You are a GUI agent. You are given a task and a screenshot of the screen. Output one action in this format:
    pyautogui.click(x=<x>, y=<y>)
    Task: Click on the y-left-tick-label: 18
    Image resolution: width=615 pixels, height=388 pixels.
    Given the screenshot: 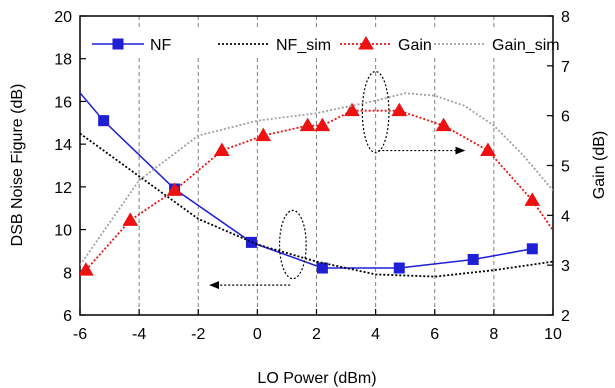 What is the action you would take?
    pyautogui.click(x=63, y=60)
    